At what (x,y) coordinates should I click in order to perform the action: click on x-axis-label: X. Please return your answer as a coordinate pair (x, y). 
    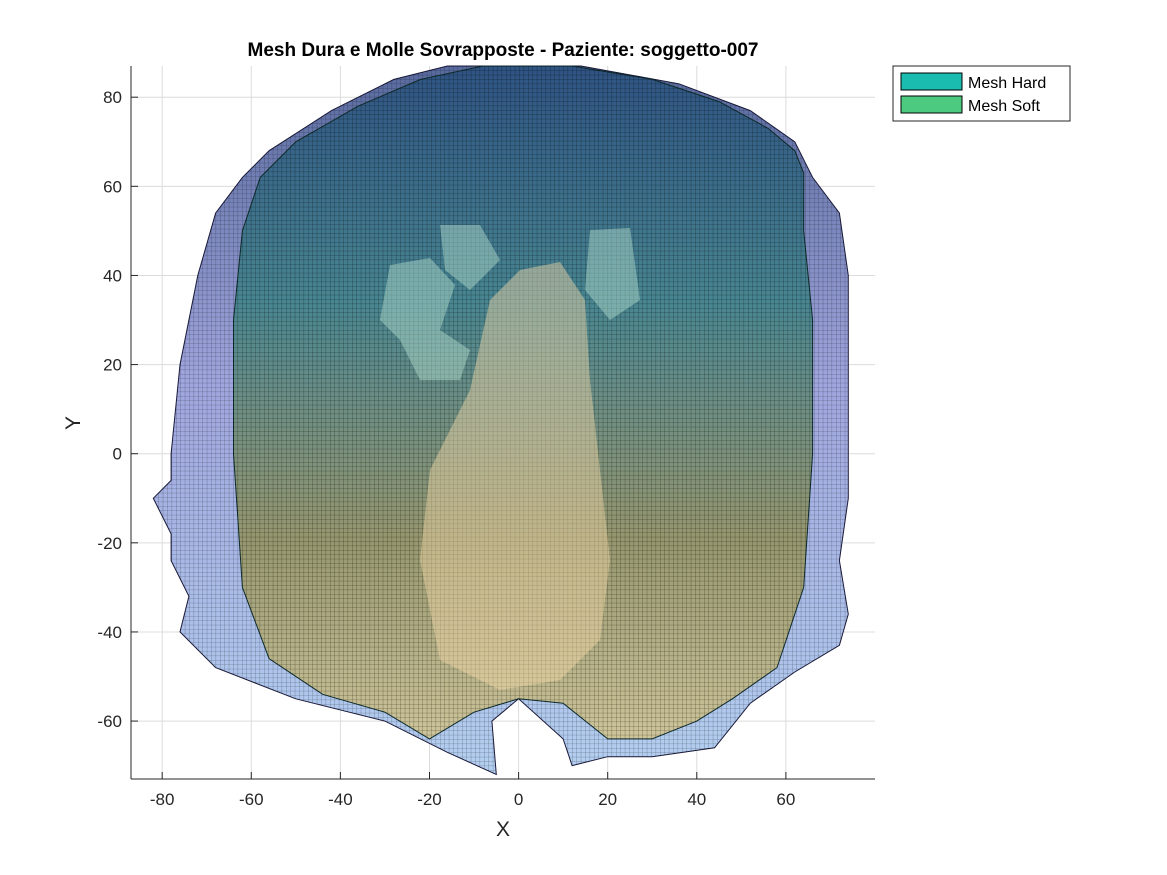
    Looking at the image, I should click on (503, 829).